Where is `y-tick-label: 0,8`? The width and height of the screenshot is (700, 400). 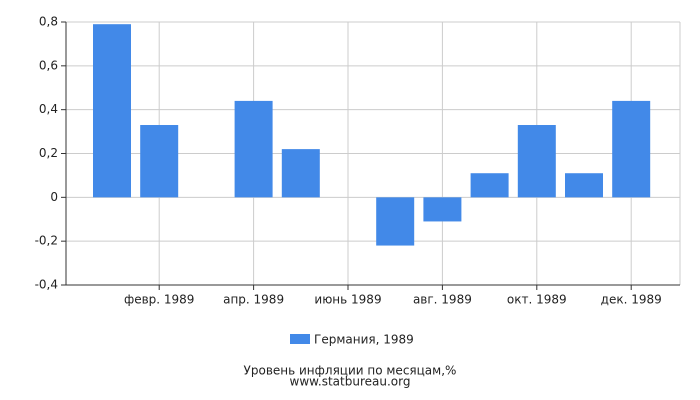 y-tick-label: 0,8 is located at coordinates (48, 22).